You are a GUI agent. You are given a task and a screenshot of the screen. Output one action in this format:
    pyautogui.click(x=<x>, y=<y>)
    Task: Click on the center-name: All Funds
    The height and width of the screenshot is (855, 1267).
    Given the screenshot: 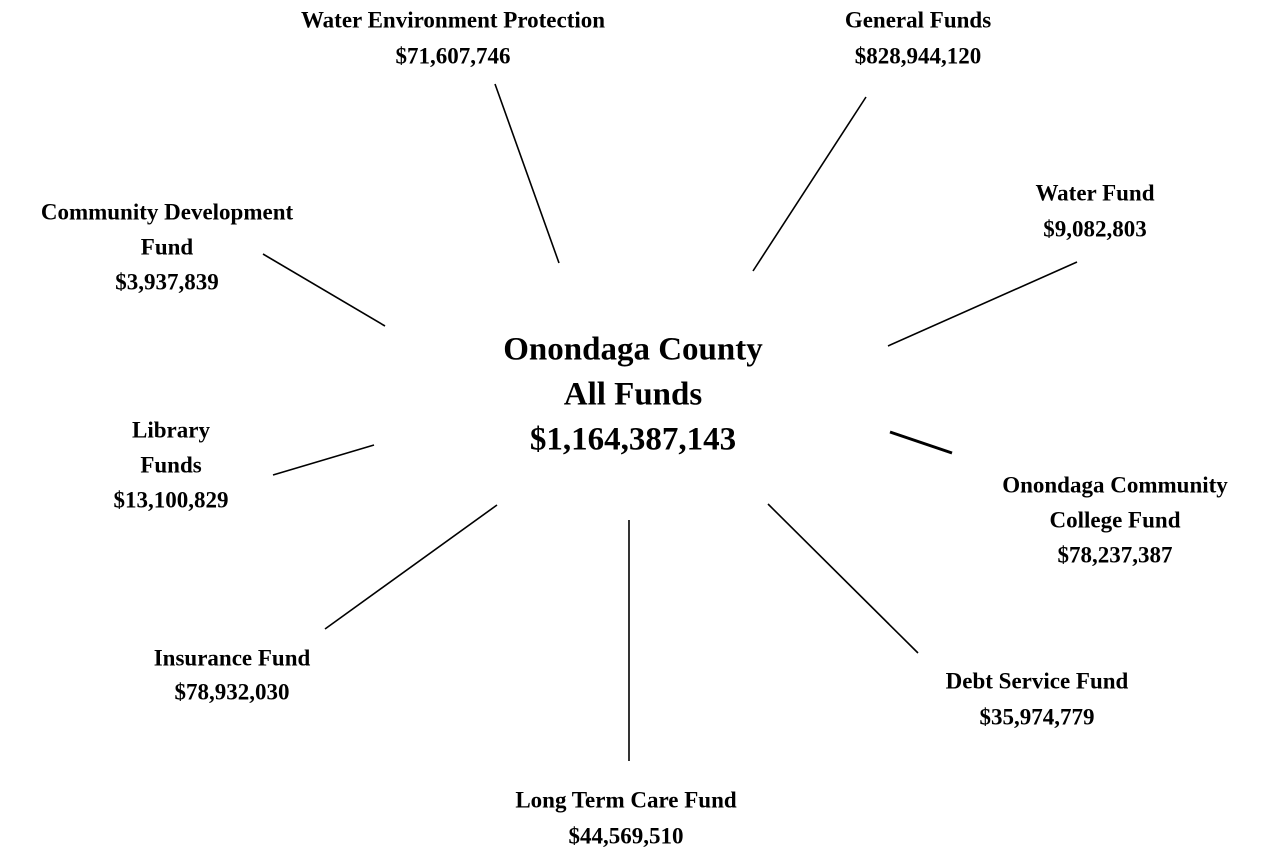 What is the action you would take?
    pyautogui.click(x=633, y=395)
    